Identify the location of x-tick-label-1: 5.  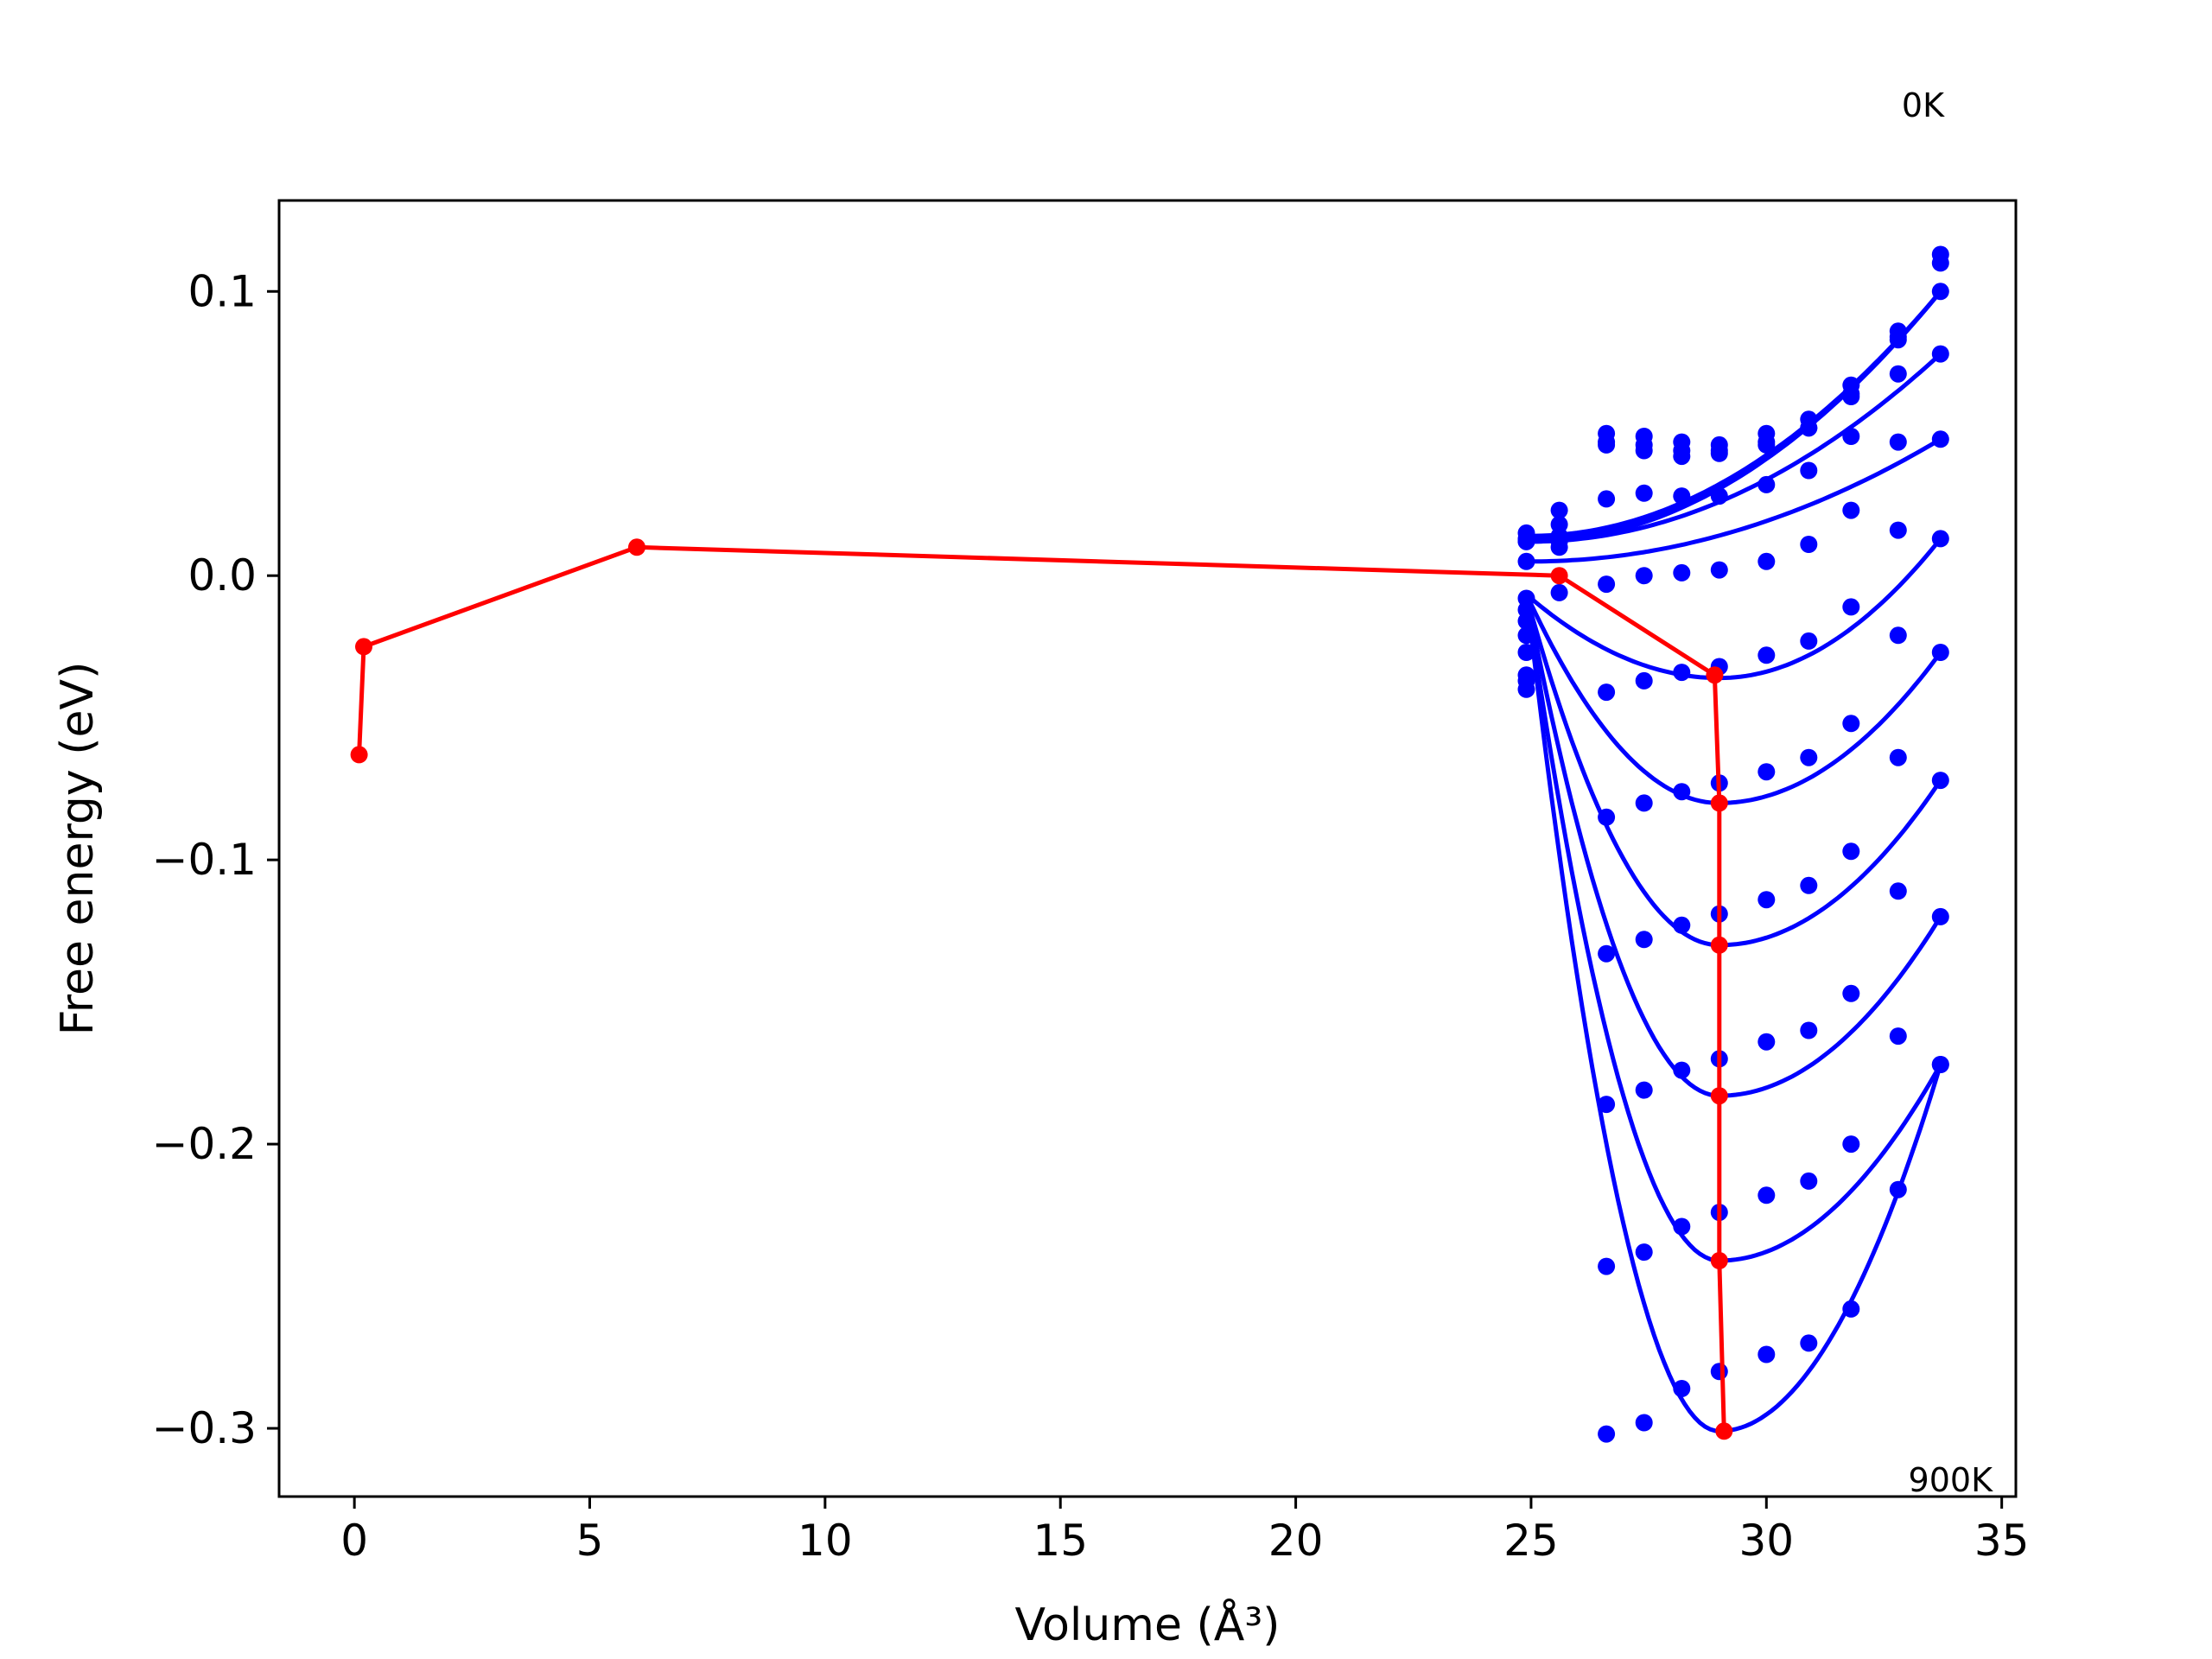
(590, 1541).